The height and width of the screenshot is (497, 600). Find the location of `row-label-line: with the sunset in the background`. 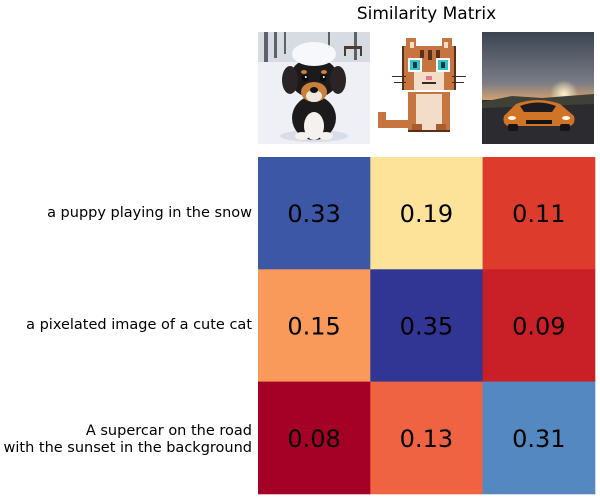

row-label-line: with the sunset in the background is located at coordinates (127, 448).